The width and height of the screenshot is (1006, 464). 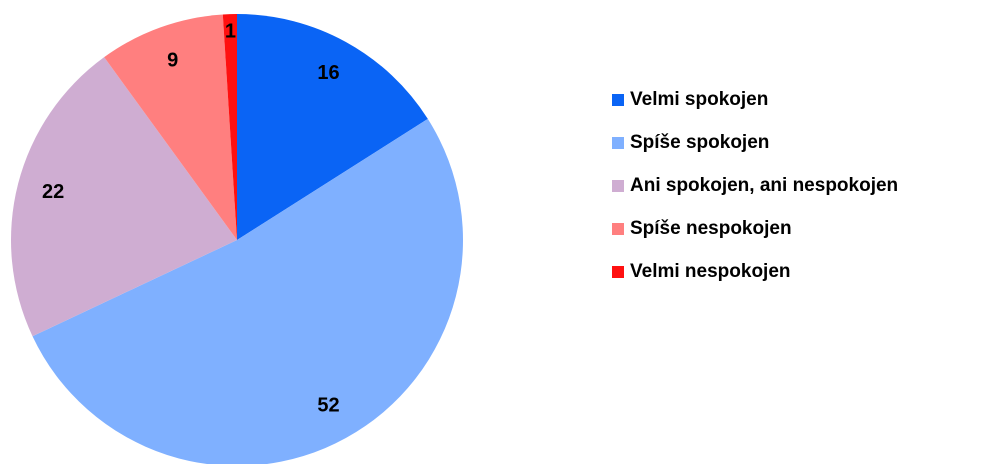 I want to click on data-label: 22, so click(x=53, y=192).